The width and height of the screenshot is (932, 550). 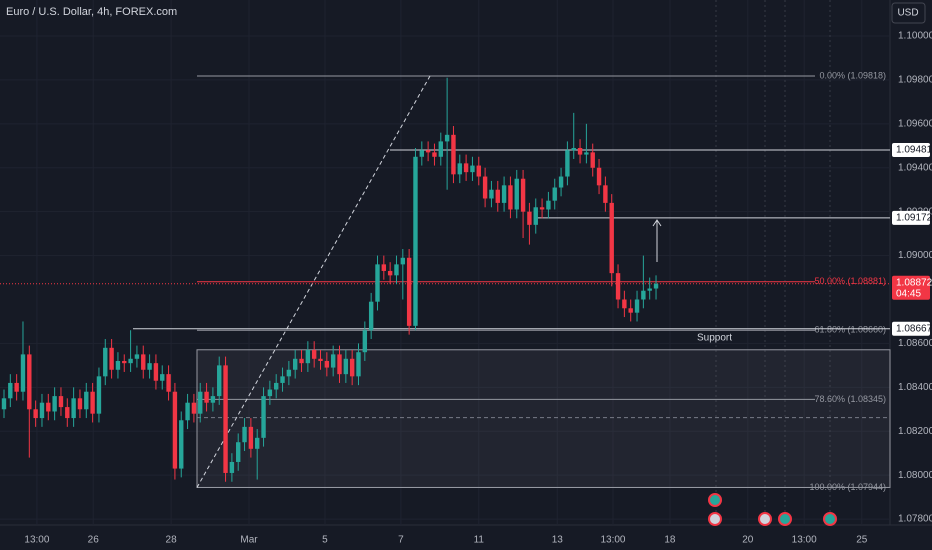 I want to click on y-tick-label: 1.10000, so click(x=915, y=36).